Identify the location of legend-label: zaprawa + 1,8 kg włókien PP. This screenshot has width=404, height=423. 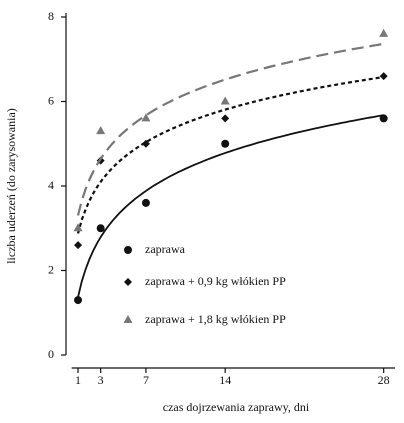
(215, 319).